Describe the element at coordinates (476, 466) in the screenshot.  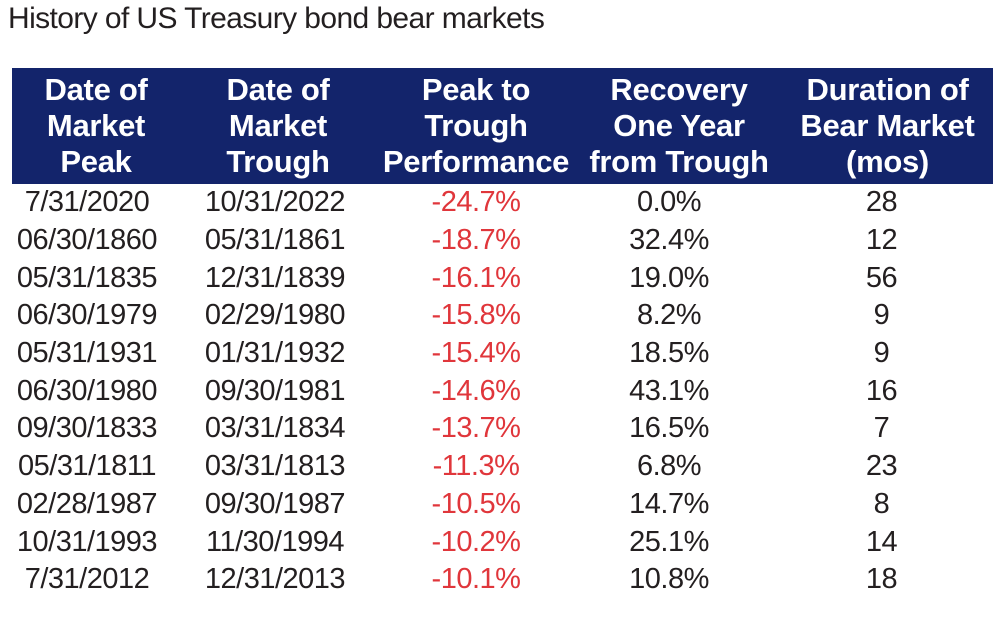
I see `cell-performance: -11.3%` at that location.